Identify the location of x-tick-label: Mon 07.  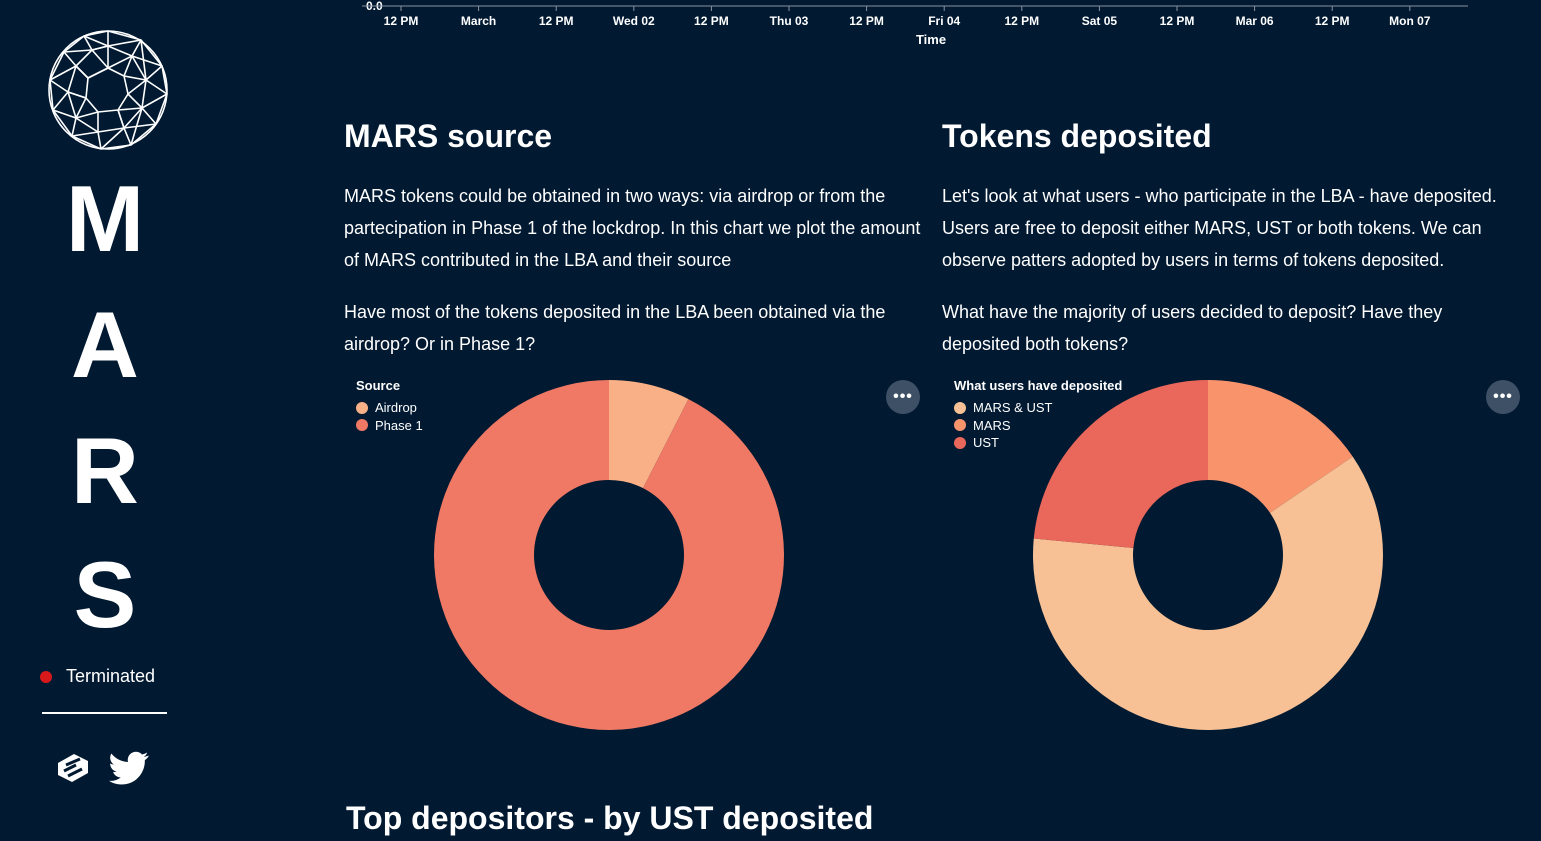
(1410, 21).